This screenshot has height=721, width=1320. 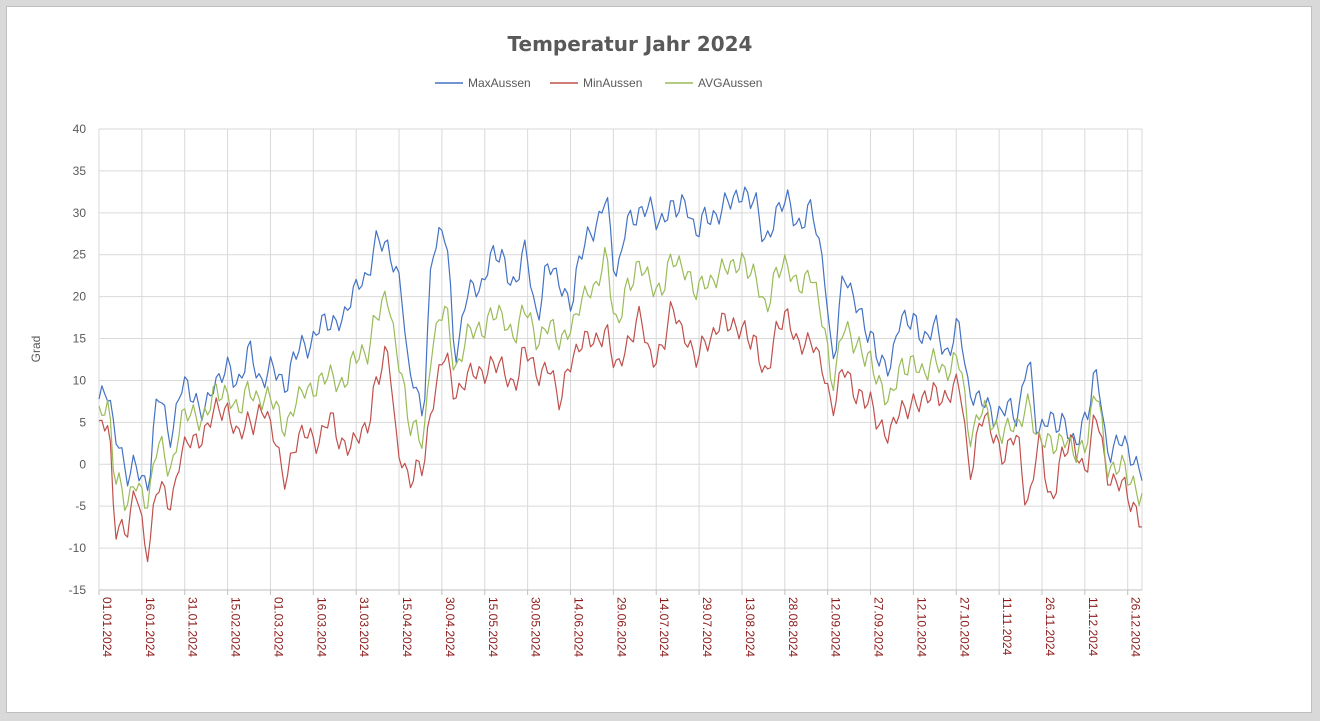 I want to click on chart-title: Temperatur Jahr 2024, so click(x=630, y=44).